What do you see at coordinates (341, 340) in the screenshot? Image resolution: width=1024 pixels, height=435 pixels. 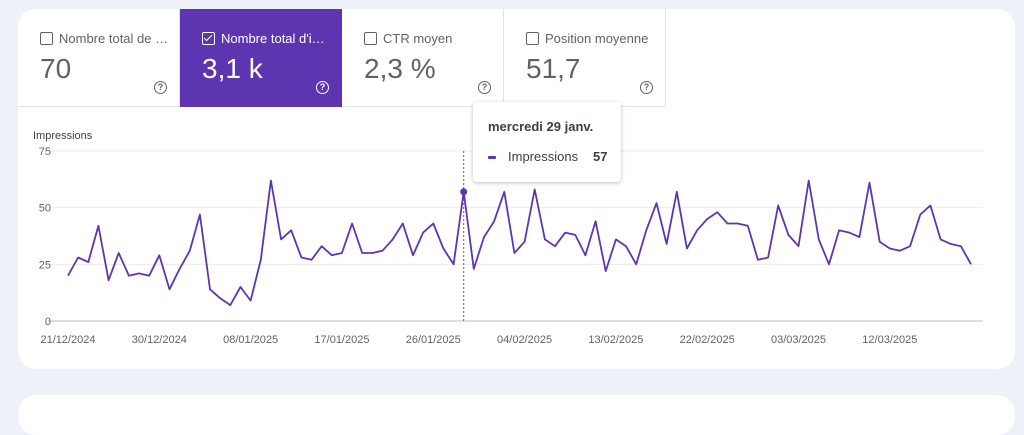 I see `x-tick-label: 17/01/2025` at bounding box center [341, 340].